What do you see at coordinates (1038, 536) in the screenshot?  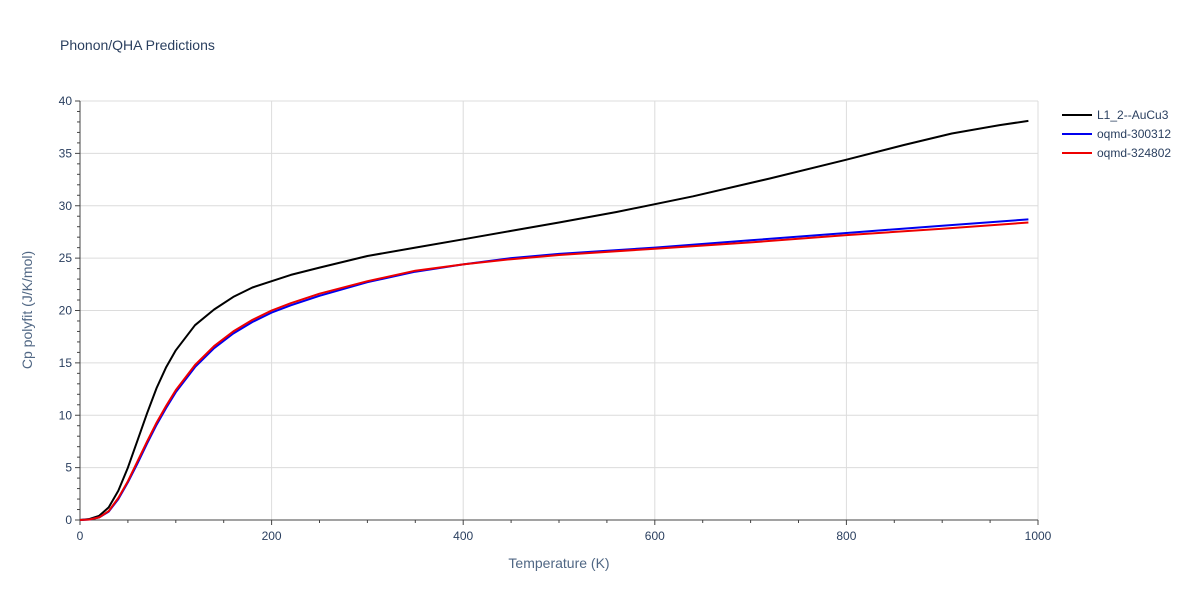 I see `x-tick-label-5: 1000` at bounding box center [1038, 536].